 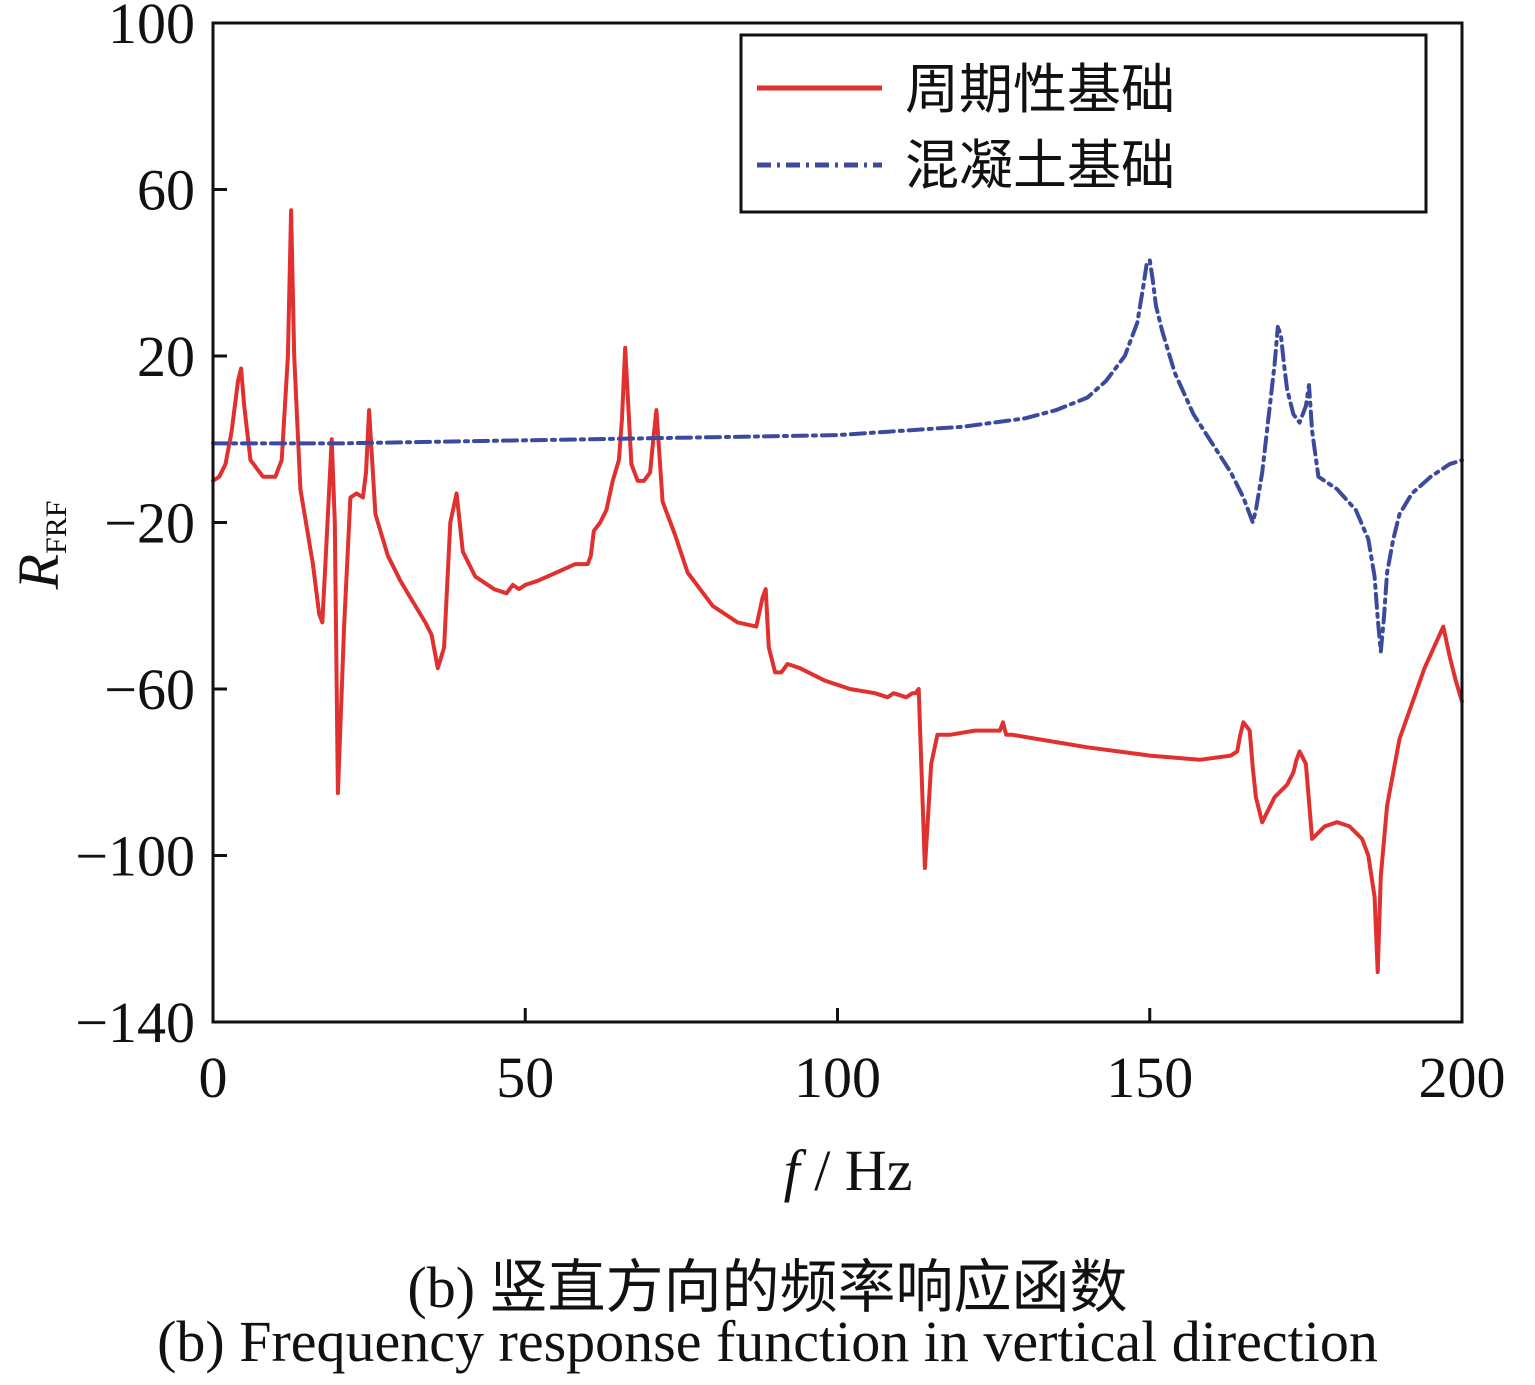 I want to click on x-tick-label: 200, so click(x=1462, y=1077).